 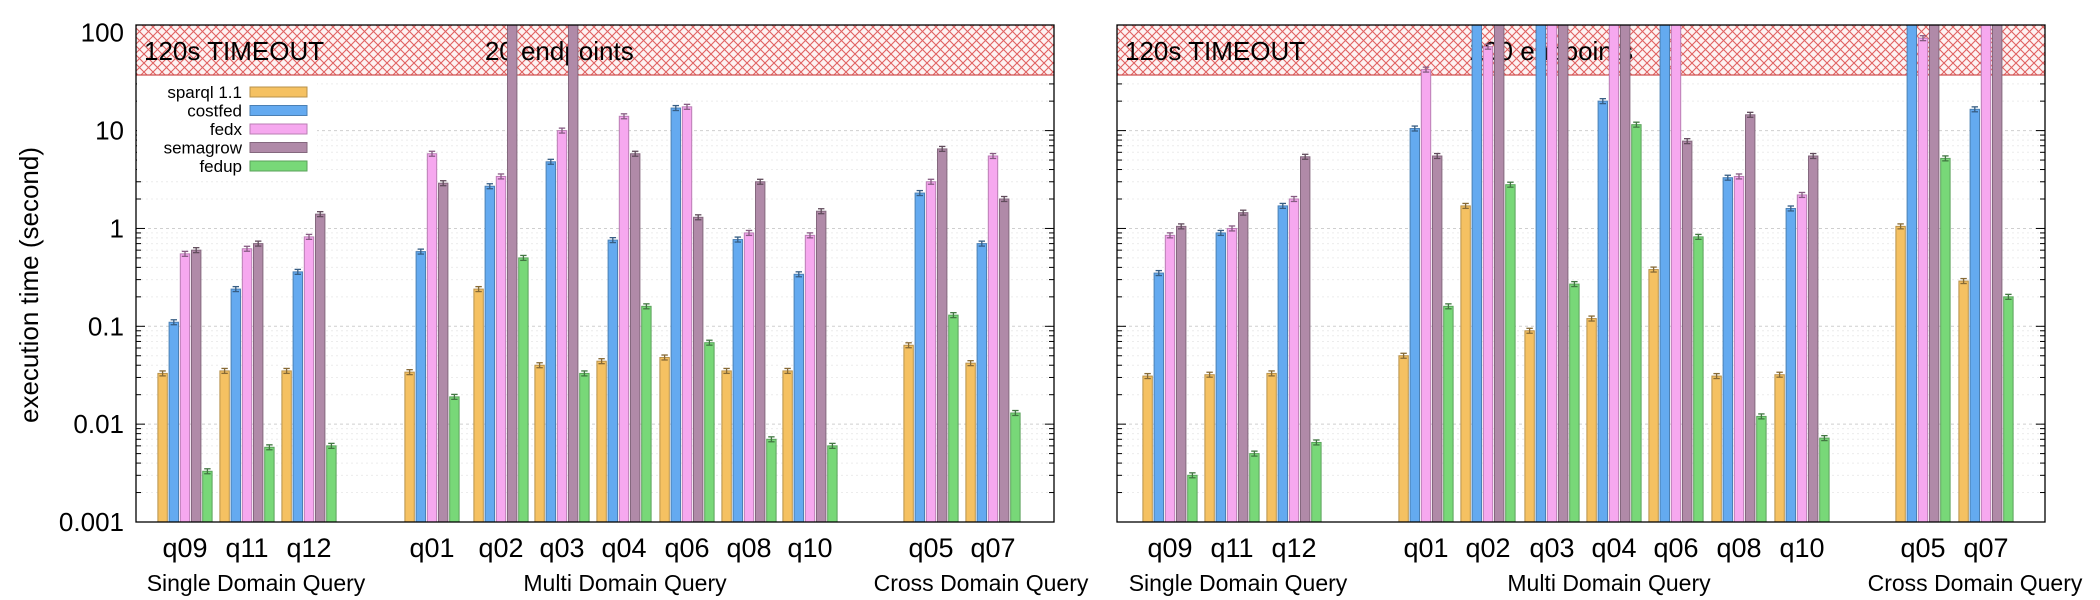 I want to click on x-tick-label: q10, so click(x=809, y=548).